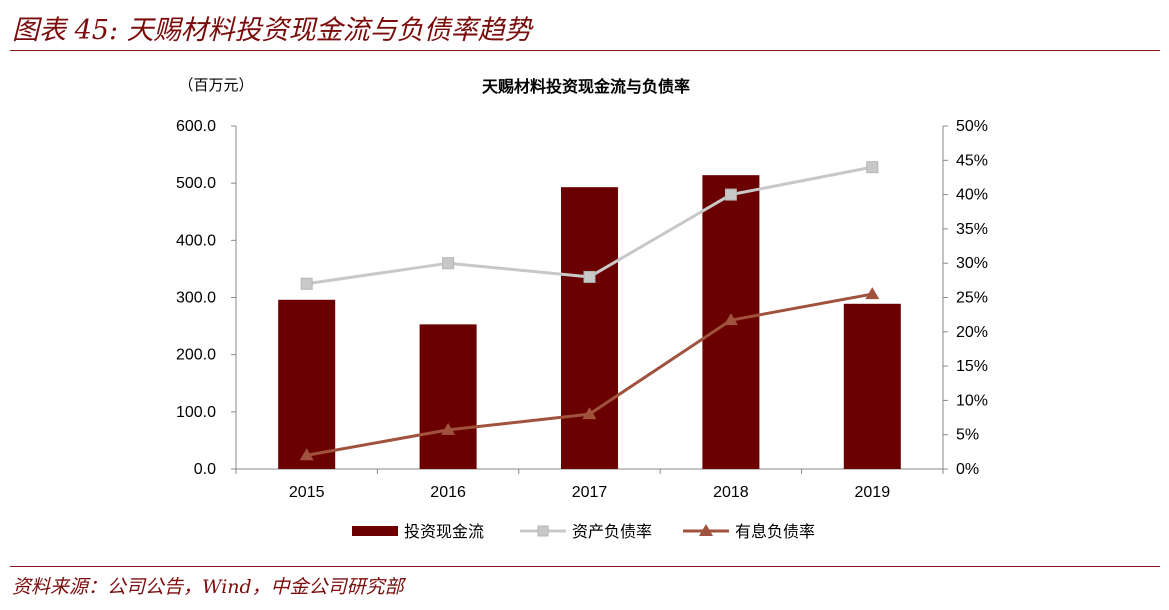  What do you see at coordinates (585, 566) in the screenshot?
I see `bottom-rule` at bounding box center [585, 566].